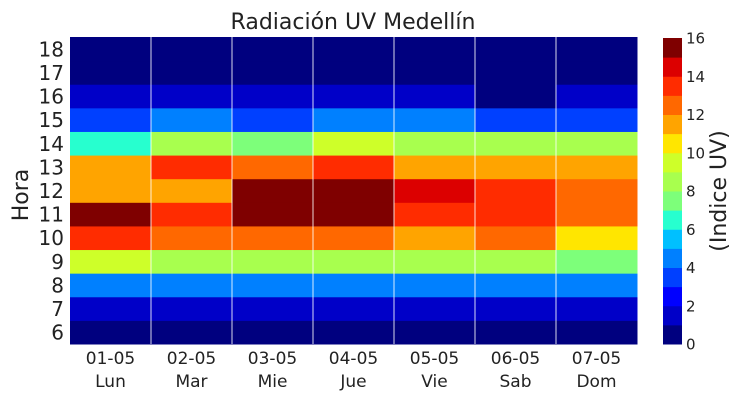 The height and width of the screenshot is (401, 743). What do you see at coordinates (57, 333) in the screenshot?
I see `y-tick-label: 6` at bounding box center [57, 333].